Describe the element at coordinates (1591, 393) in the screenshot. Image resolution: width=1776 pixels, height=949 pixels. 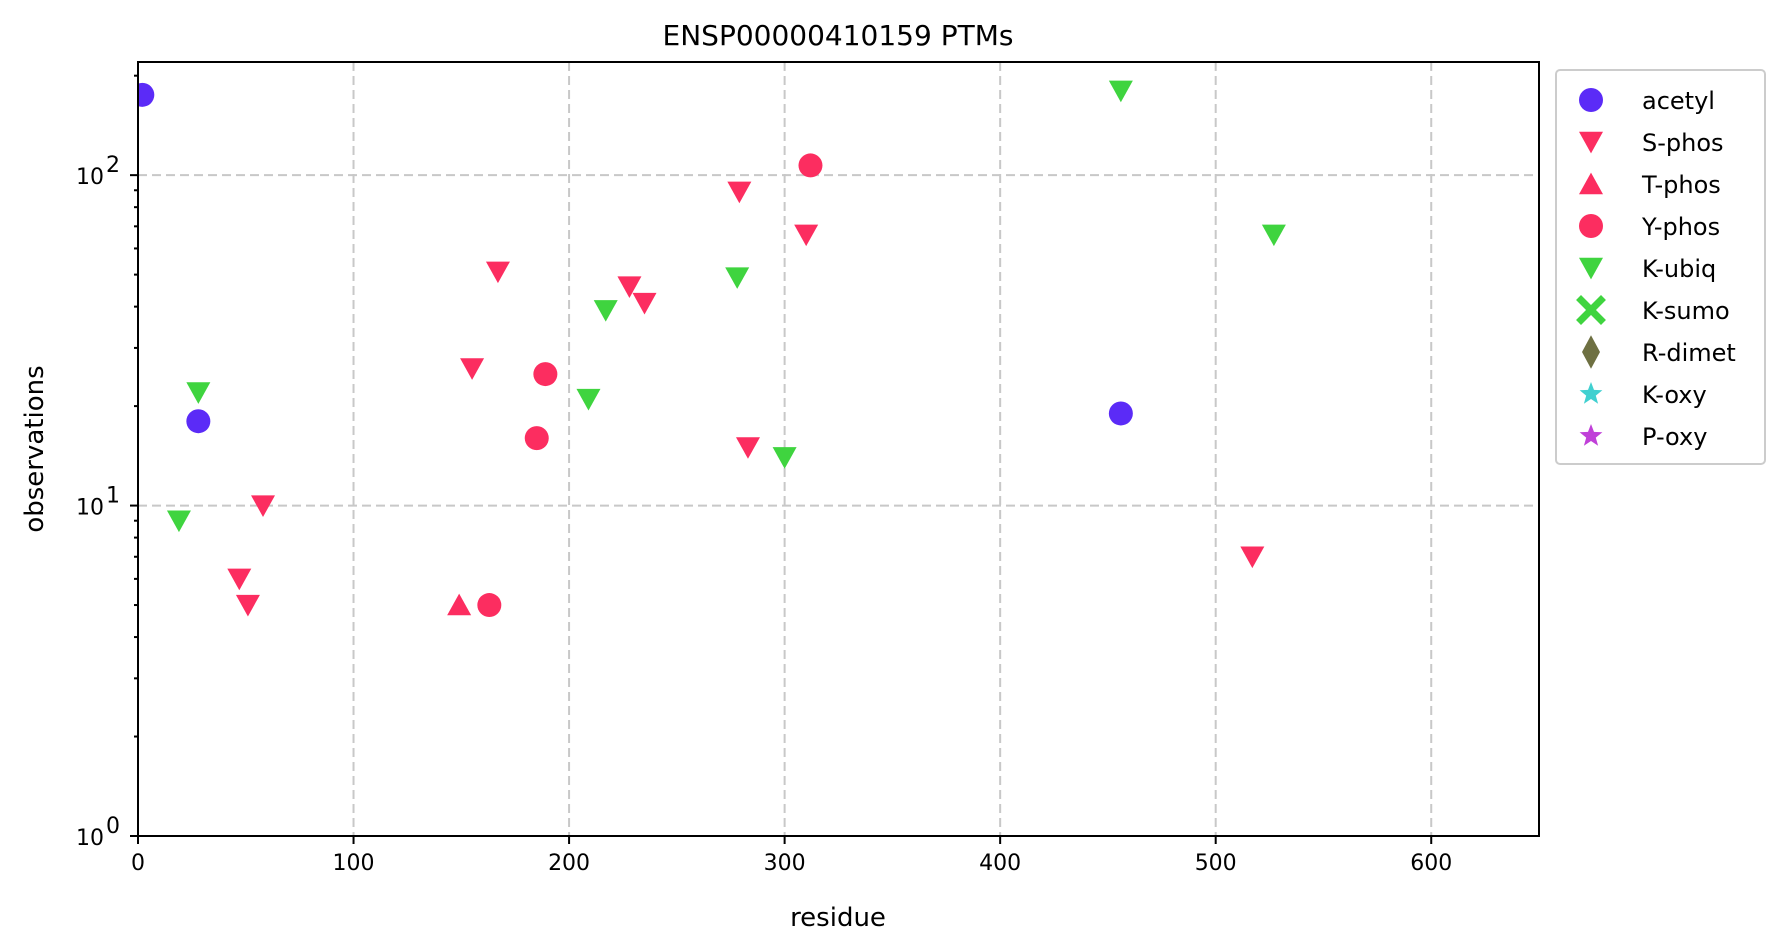
I see `legend-marker-k-oxy` at that location.